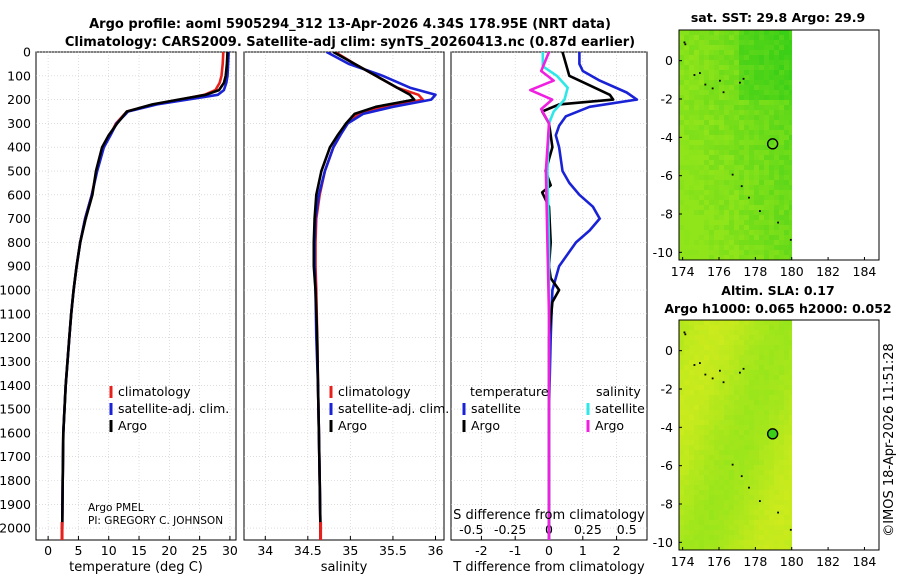 The image size is (900, 580). What do you see at coordinates (663, 542) in the screenshot?
I see `lat-tick-label: -10` at bounding box center [663, 542].